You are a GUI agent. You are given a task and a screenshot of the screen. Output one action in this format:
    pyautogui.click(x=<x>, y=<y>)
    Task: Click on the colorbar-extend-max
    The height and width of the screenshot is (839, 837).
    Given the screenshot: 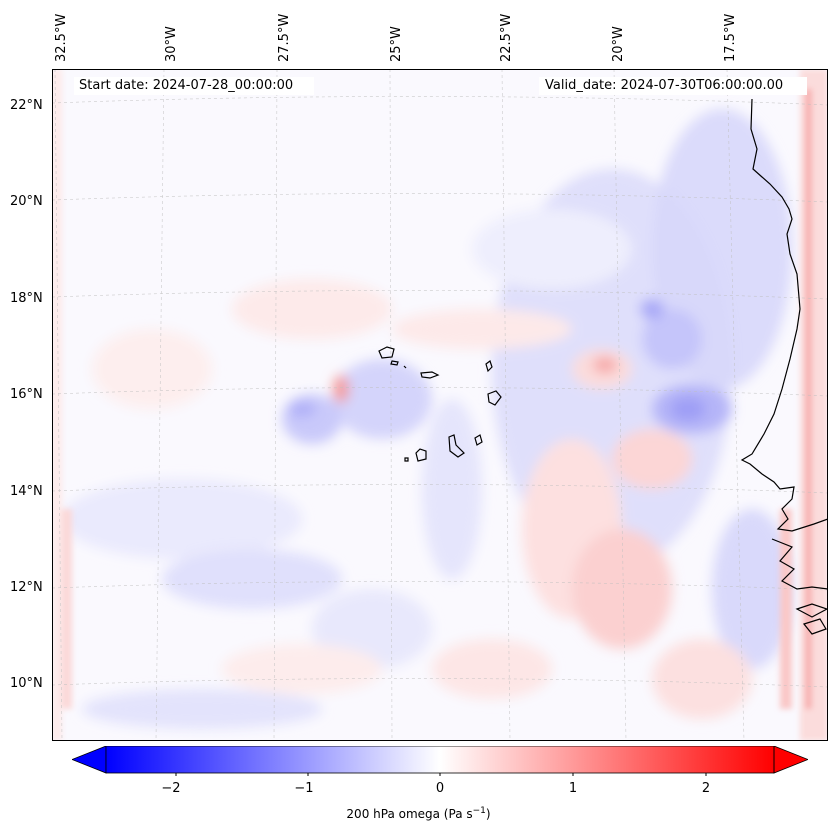 What is the action you would take?
    pyautogui.click(x=790, y=760)
    